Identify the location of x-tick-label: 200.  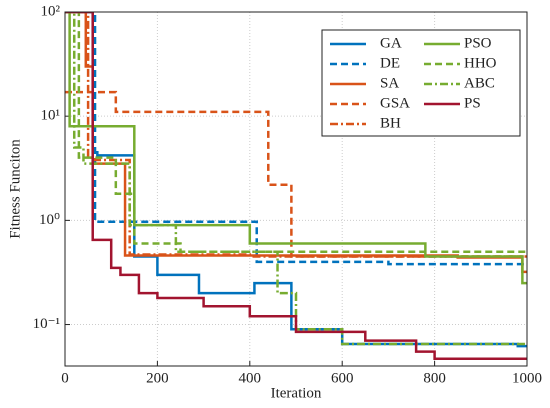
(157, 378).